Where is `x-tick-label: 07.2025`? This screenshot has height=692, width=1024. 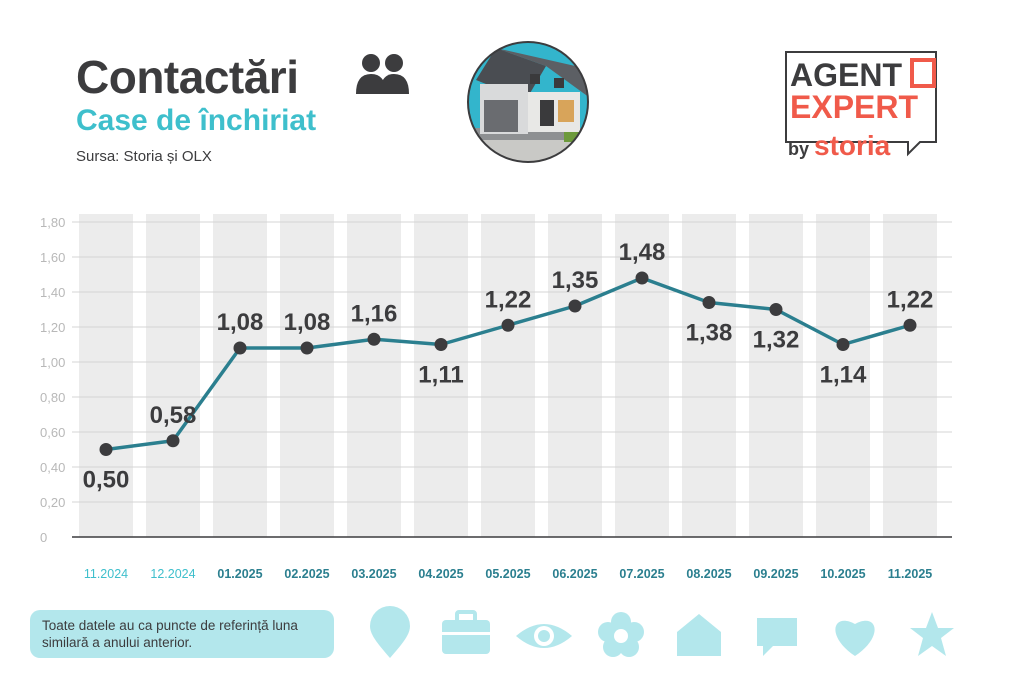 x-tick-label: 07.2025 is located at coordinates (641, 574).